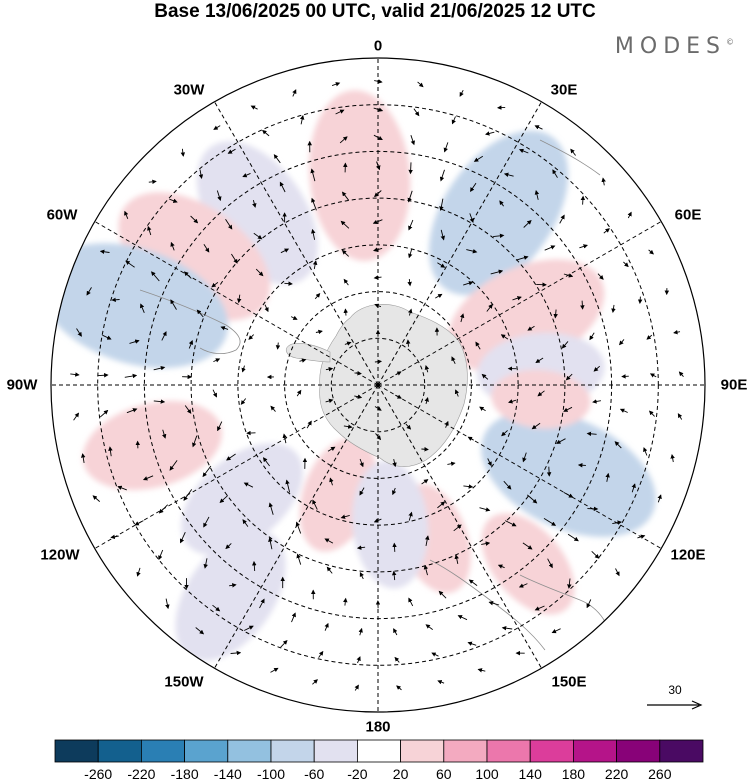 The height and width of the screenshot is (783, 750). I want to click on colorbar-tick-label: -220, so click(141, 774).